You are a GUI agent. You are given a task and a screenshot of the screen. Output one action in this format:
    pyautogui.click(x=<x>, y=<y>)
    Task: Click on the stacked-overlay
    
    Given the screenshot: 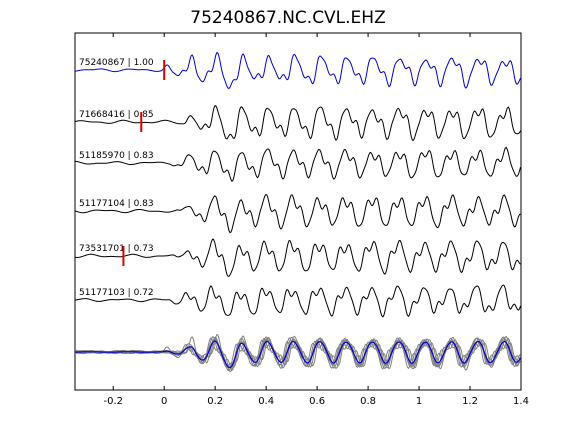 What is the action you would take?
    pyautogui.click(x=298, y=353)
    